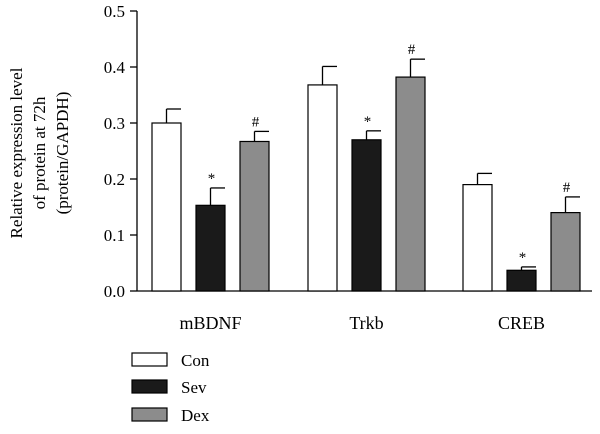  I want to click on y-tick-label: 0.2, so click(114, 179).